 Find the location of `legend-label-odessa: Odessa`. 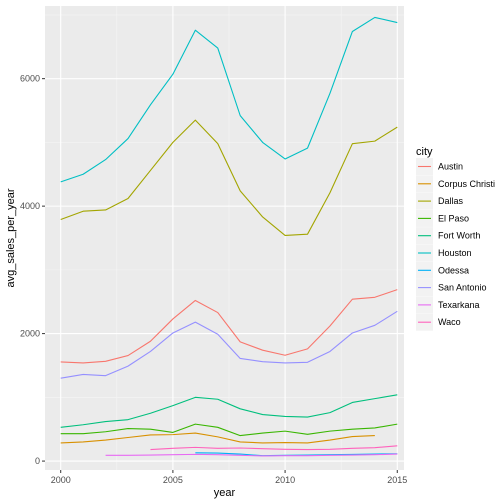

legend-label-odessa: Odessa is located at coordinates (453, 270).